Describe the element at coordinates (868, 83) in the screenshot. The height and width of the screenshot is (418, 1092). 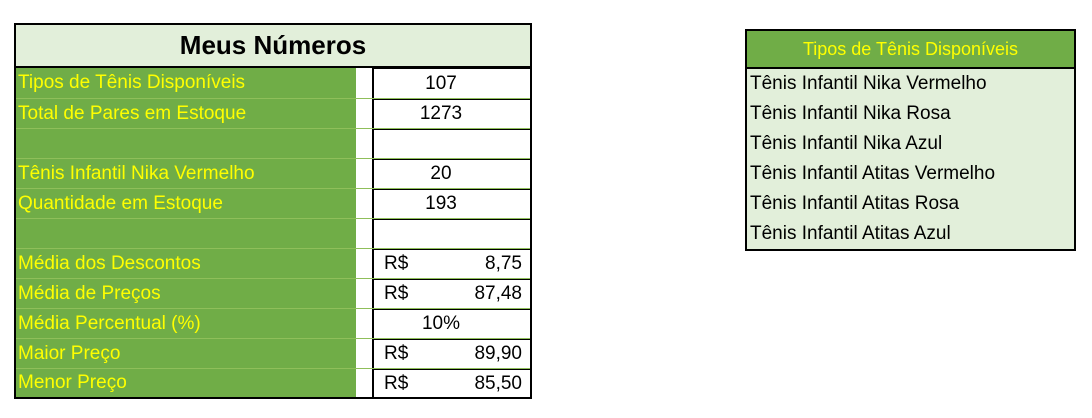
I see `list-item: Tênis Infantil Nika Vermelho` at that location.